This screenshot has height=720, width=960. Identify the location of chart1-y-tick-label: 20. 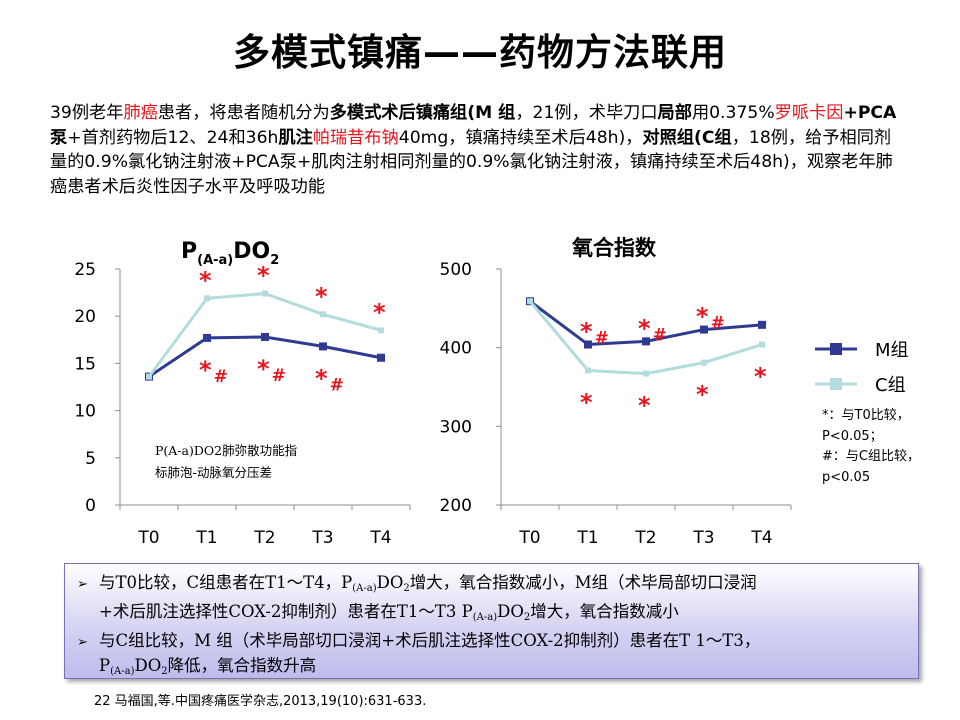
(85, 317).